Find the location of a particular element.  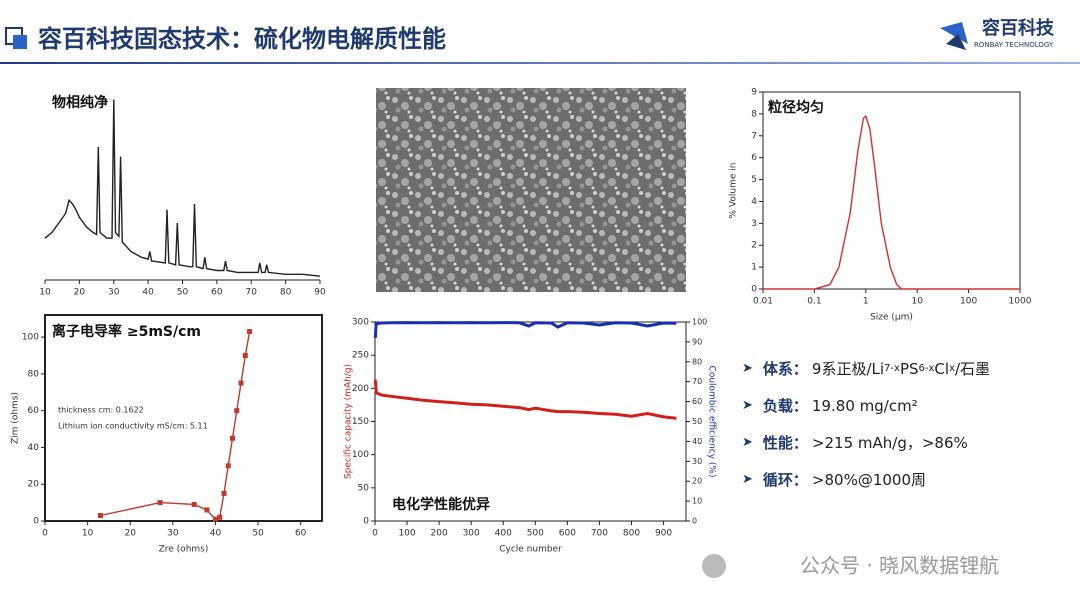

x-tick-label: 500 is located at coordinates (535, 534).